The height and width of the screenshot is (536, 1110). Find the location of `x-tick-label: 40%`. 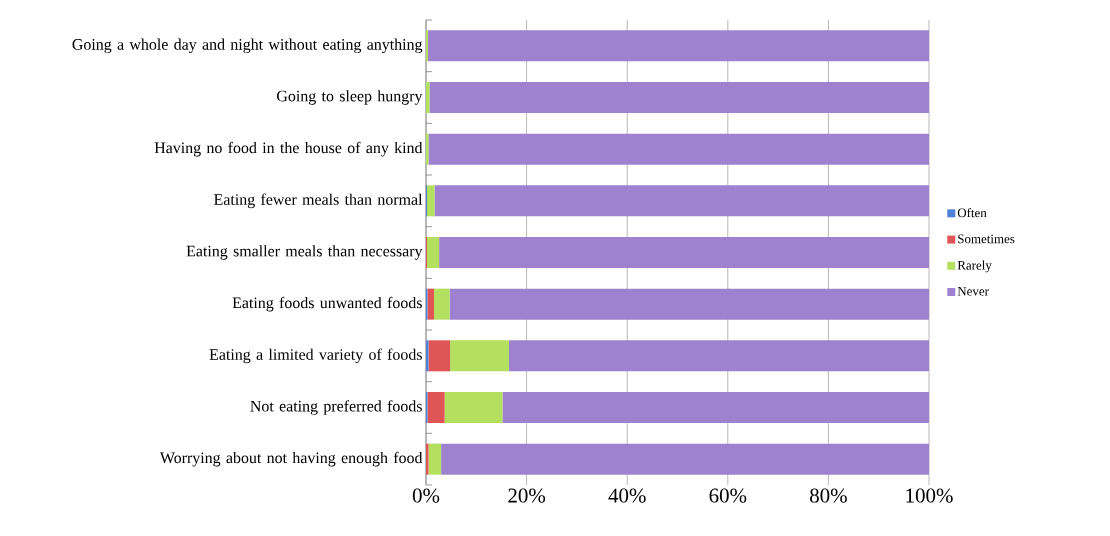

x-tick-label: 40% is located at coordinates (627, 495).